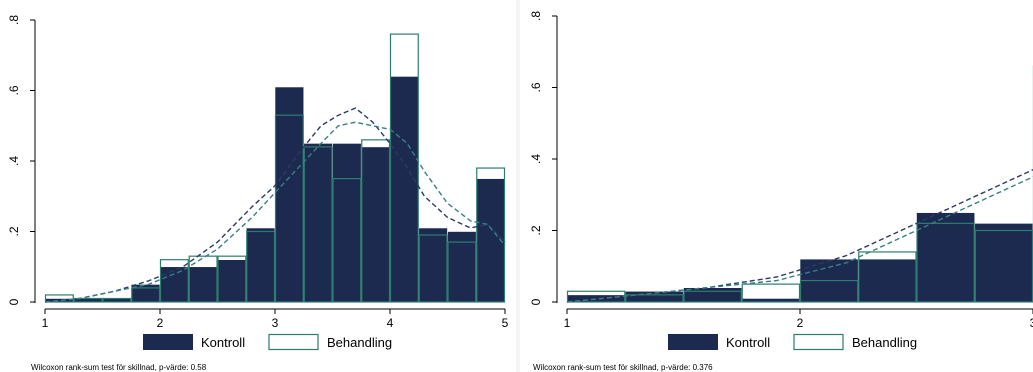 This screenshot has height=372, width=1033. I want to click on panel-divider, so click(518, 186).